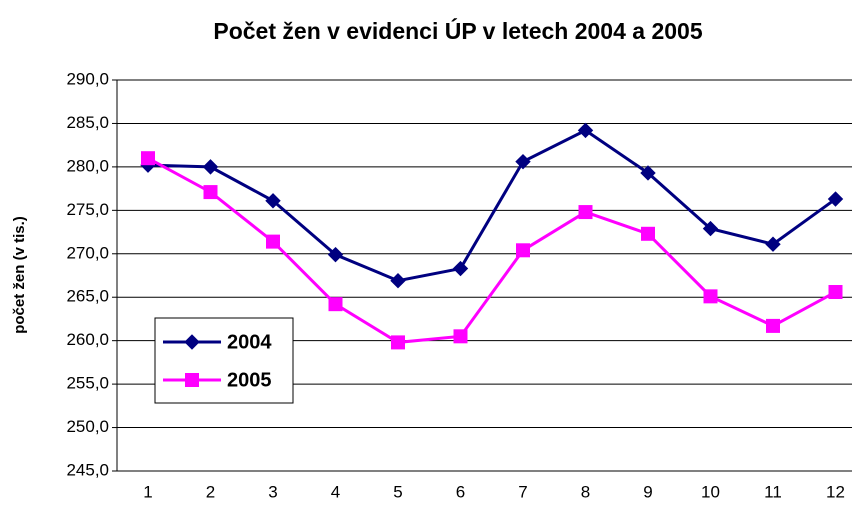 The width and height of the screenshot is (857, 511). I want to click on x-tick-label: 7, so click(522, 491).